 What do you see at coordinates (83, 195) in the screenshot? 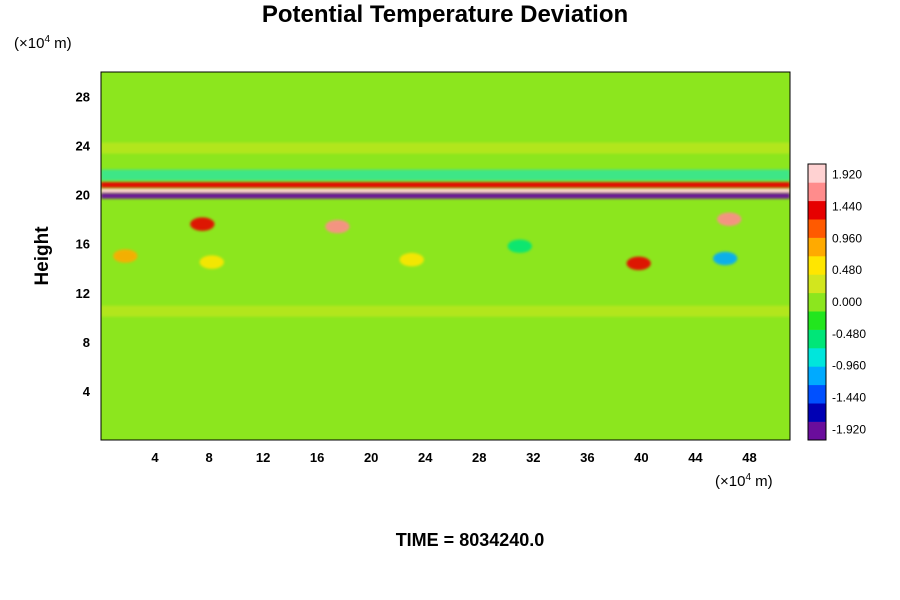
I see `y-tick-label: 20` at bounding box center [83, 195].